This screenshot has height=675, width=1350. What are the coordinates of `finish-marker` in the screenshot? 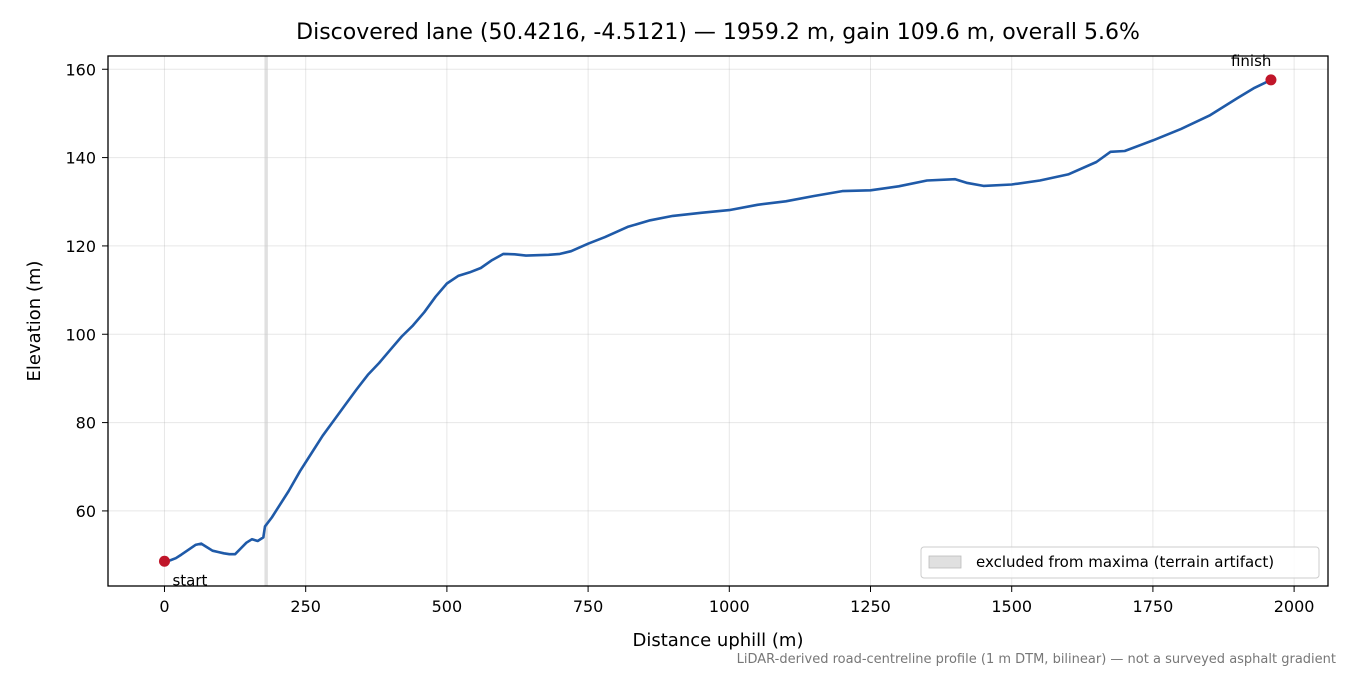 It's located at (1271, 80).